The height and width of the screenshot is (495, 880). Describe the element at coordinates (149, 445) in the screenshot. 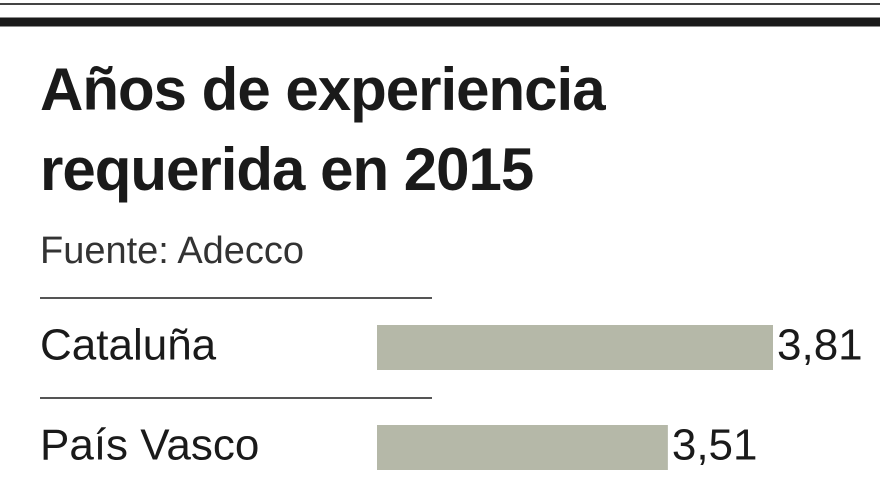

I see `category-label: País Vasco` at that location.